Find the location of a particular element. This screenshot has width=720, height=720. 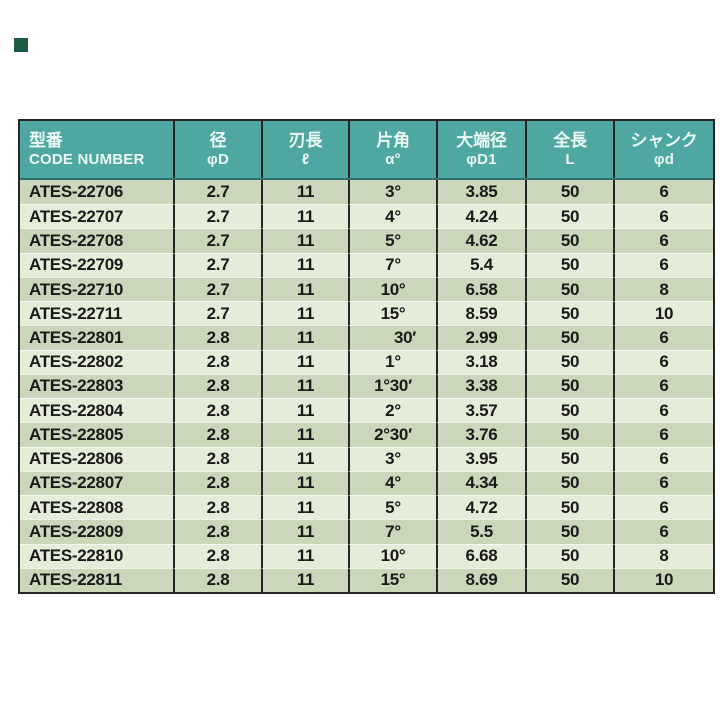

column-header-flute-length: 刃長 ℓ is located at coordinates (304, 149).